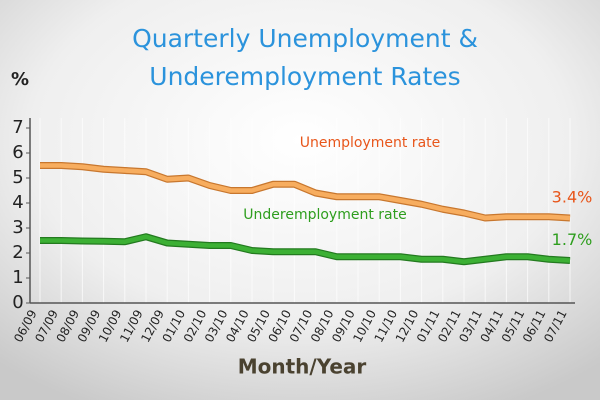 The width and height of the screenshot is (600, 400). What do you see at coordinates (370, 143) in the screenshot?
I see `series-label: Unemployment rate` at bounding box center [370, 143].